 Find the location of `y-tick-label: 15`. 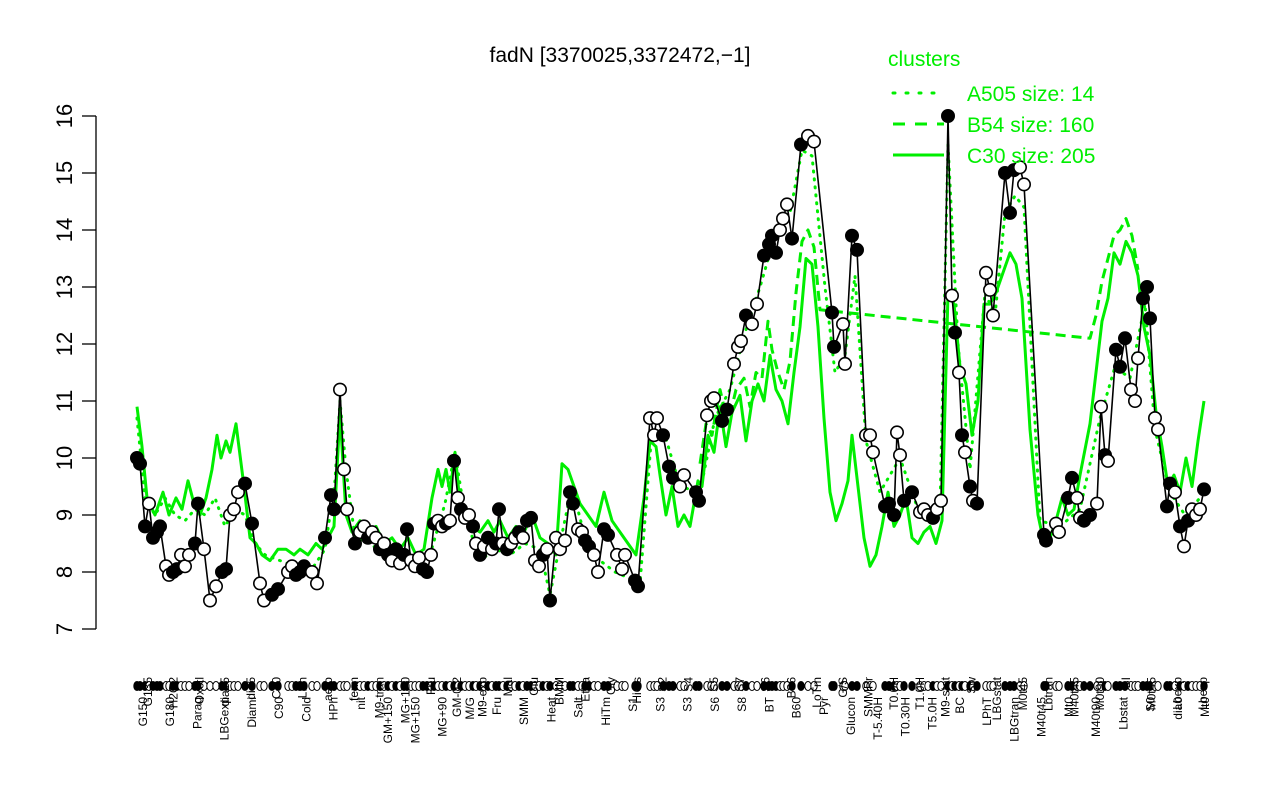

y-tick-label: 15 is located at coordinates (64, 173).